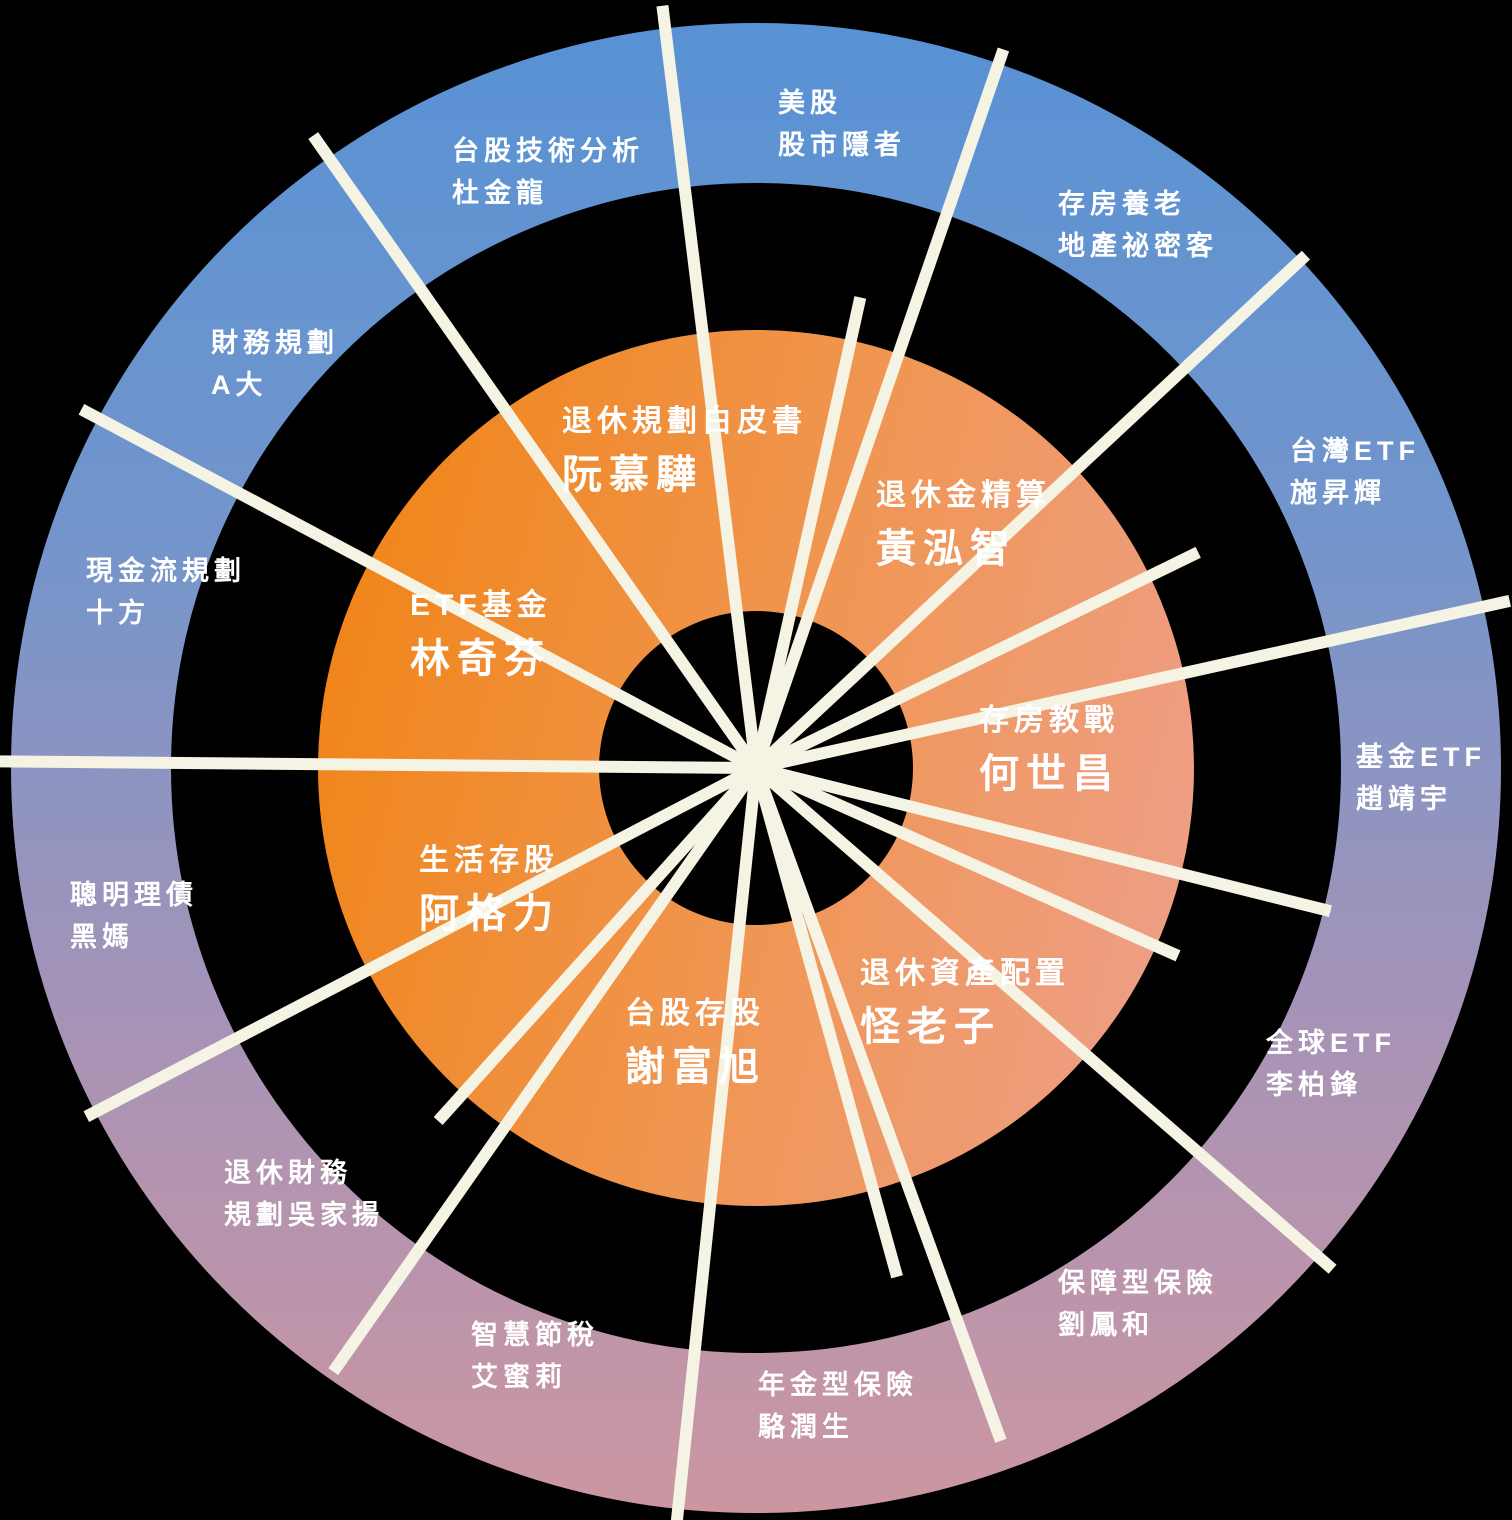 Image resolution: width=1512 pixels, height=1520 pixels. I want to click on segment-person: 趙靖宇, so click(1404, 799).